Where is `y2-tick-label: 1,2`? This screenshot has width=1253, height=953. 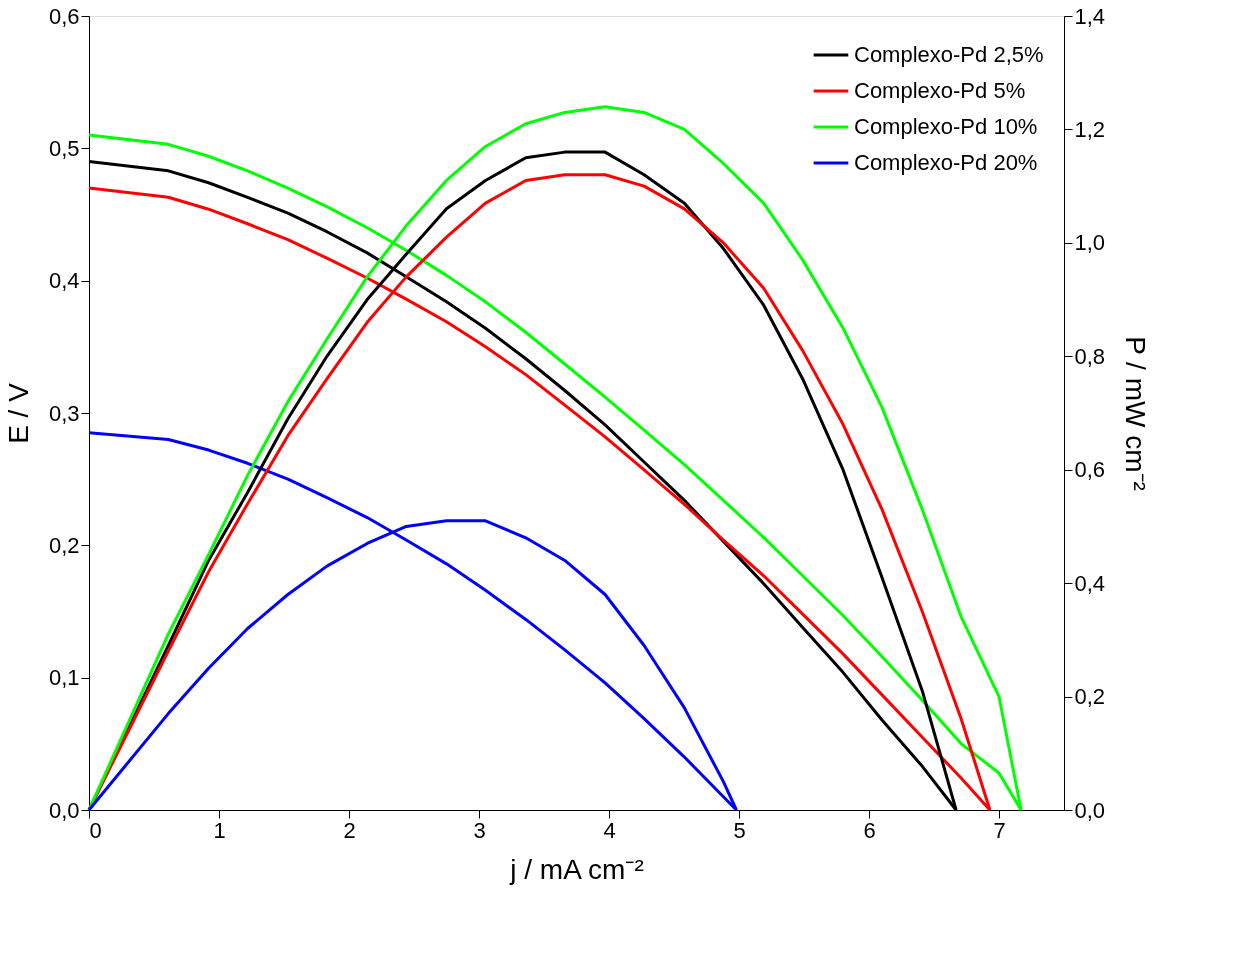 y2-tick-label: 1,2 is located at coordinates (1090, 129).